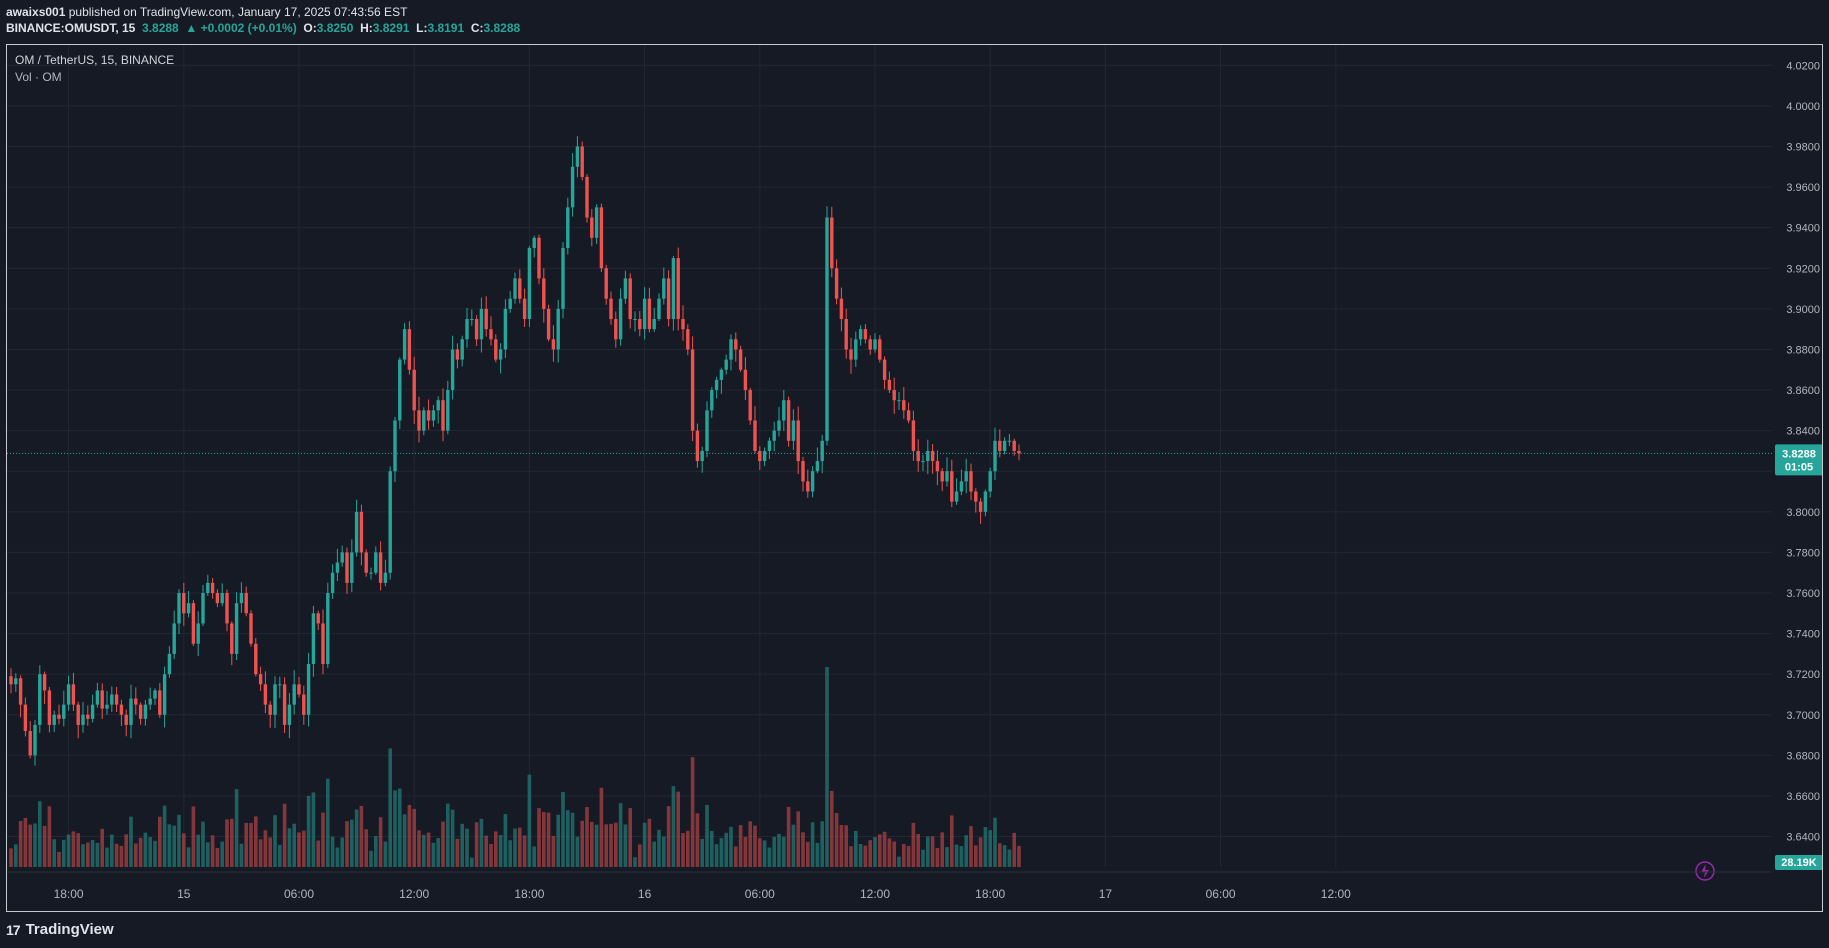 The height and width of the screenshot is (948, 1829). What do you see at coordinates (241, 28) in the screenshot?
I see `price-change: ▲ +0.0002 (+0.01%)` at bounding box center [241, 28].